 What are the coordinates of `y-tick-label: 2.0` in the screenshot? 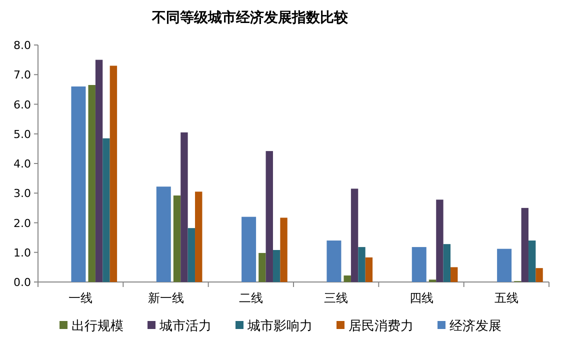 It's located at (22, 223).